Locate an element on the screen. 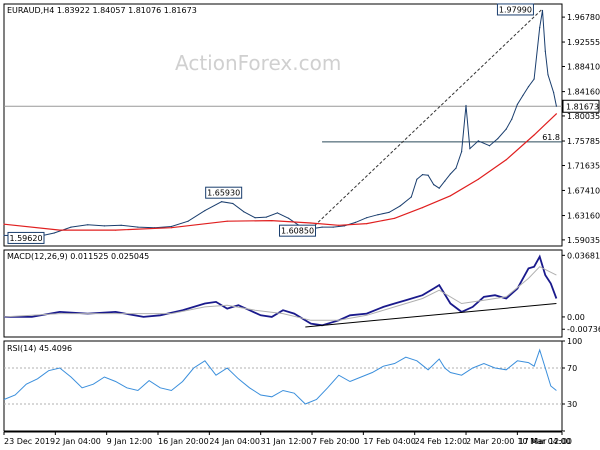 This screenshot has height=450, width=600. rsi-label: RSI(14) 45.4096 is located at coordinates (39, 348).